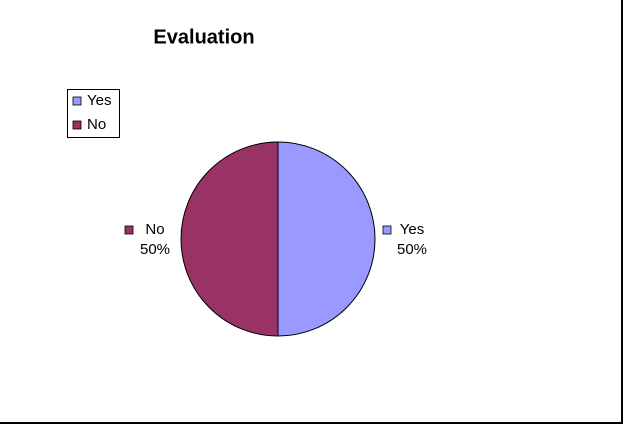 The height and width of the screenshot is (426, 625). Describe the element at coordinates (99, 100) in the screenshot. I see `legend-label: Yes` at that location.